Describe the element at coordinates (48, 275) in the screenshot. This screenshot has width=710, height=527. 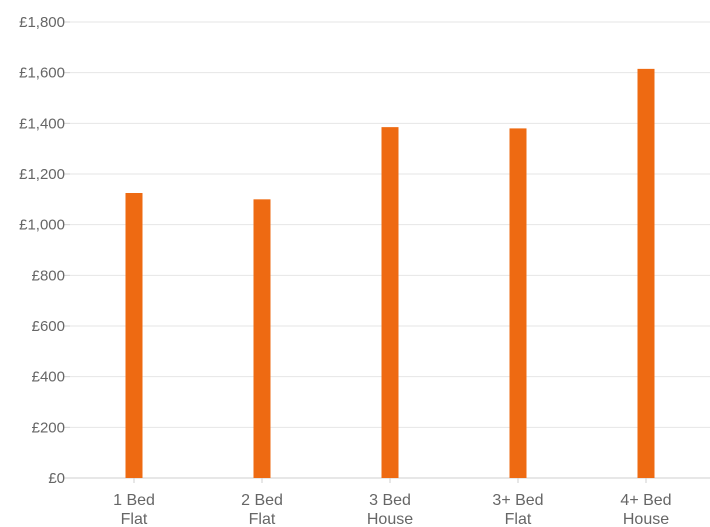
I see `y-tick-label: £800` at that location.